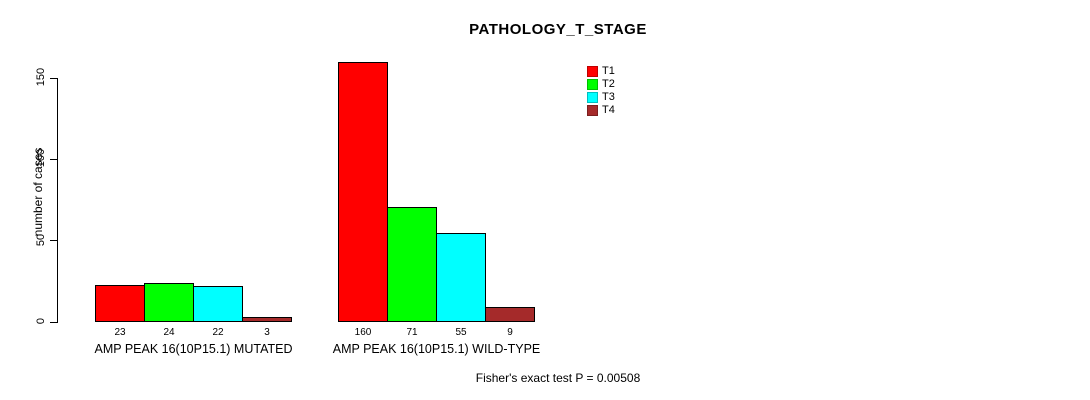 The width and height of the screenshot is (1090, 400). I want to click on legend-row-t2: T2, so click(601, 84).